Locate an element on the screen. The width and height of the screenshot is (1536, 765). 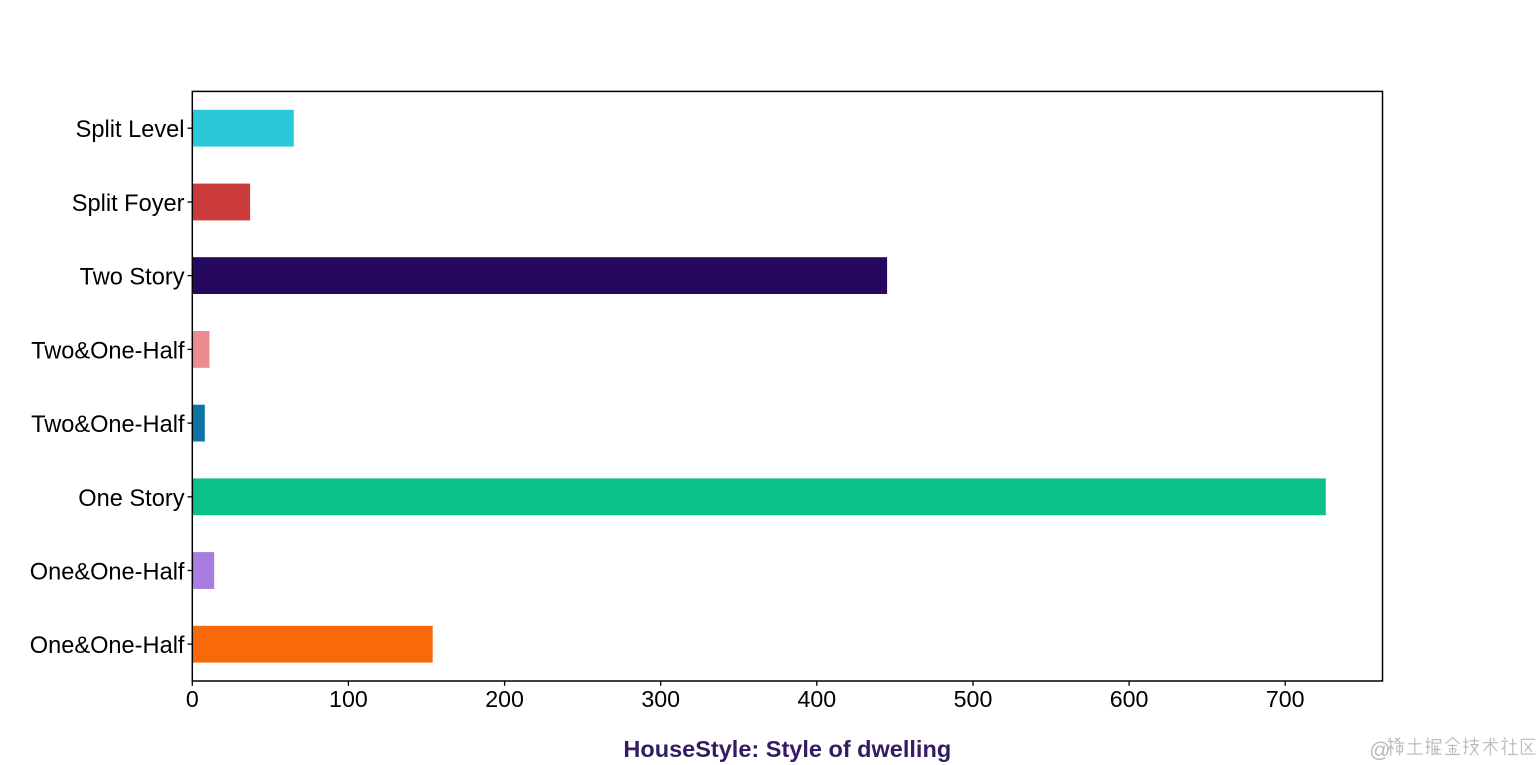
svg-text: 100 is located at coordinates (348, 699).